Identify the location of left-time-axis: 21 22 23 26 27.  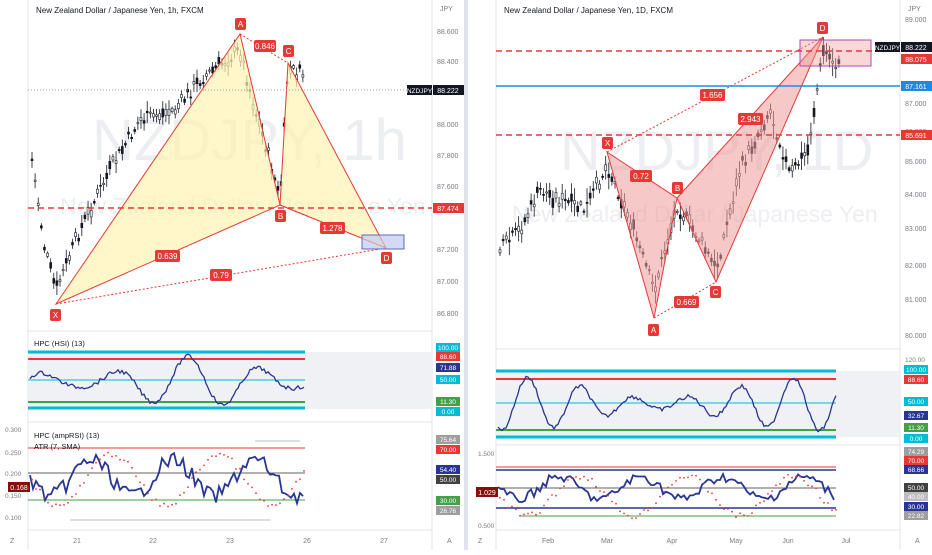
(230, 541).